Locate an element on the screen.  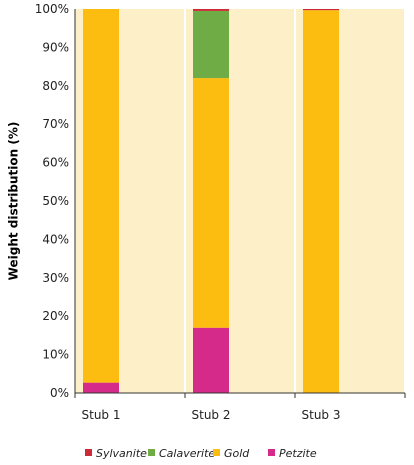
x-tick-labels: Stub 1 Stub 2 Stub 3 is located at coordinates (211, 415).